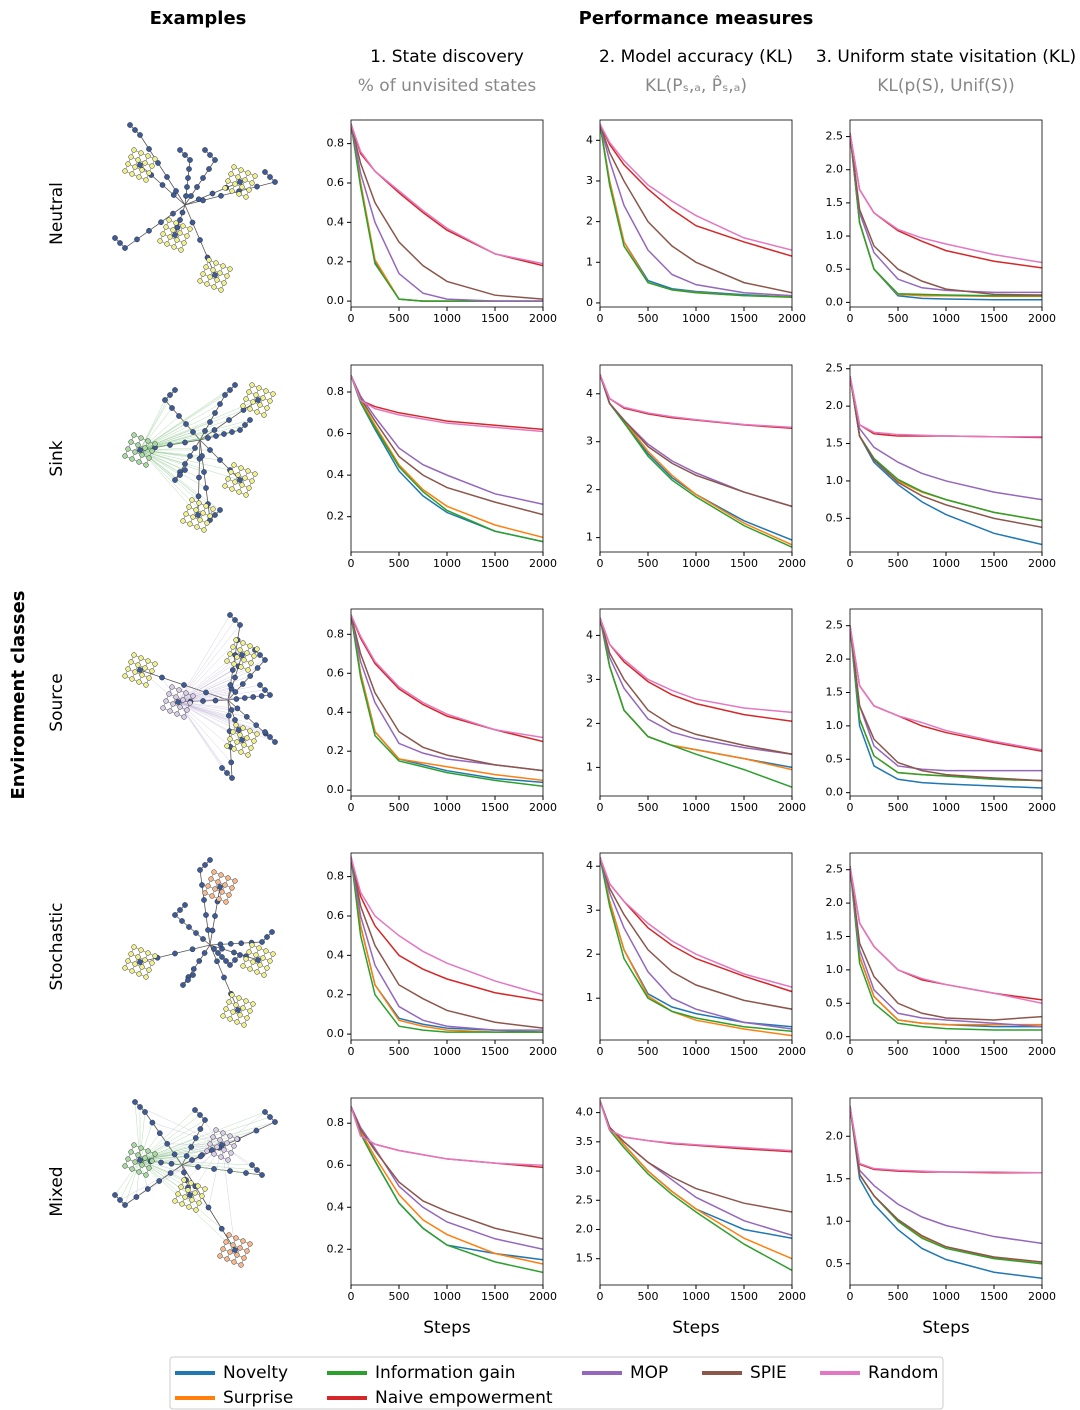 The width and height of the screenshot is (1080, 1410). Describe the element at coordinates (696, 1328) in the screenshot. I see `x-axis-label: Steps` at that location.